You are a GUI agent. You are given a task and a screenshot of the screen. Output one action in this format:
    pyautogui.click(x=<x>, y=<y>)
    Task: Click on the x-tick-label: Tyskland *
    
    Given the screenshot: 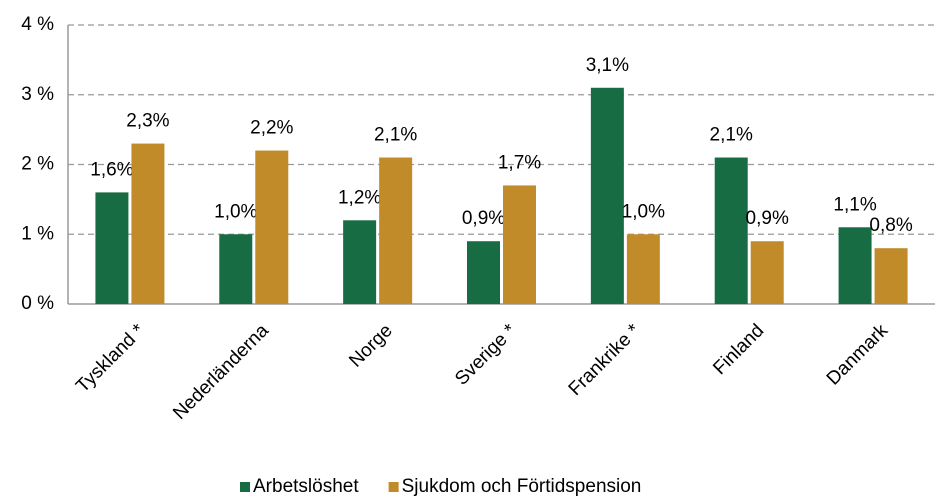 What is the action you would take?
    pyautogui.click(x=110, y=358)
    